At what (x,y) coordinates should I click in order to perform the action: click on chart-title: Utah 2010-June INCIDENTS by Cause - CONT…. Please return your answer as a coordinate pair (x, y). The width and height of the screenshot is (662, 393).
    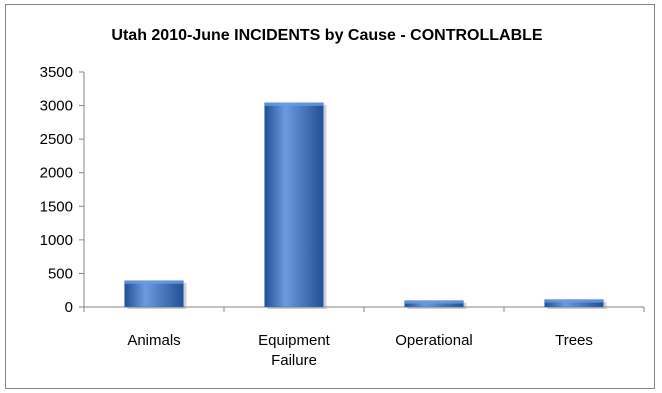
    Looking at the image, I should click on (327, 35).